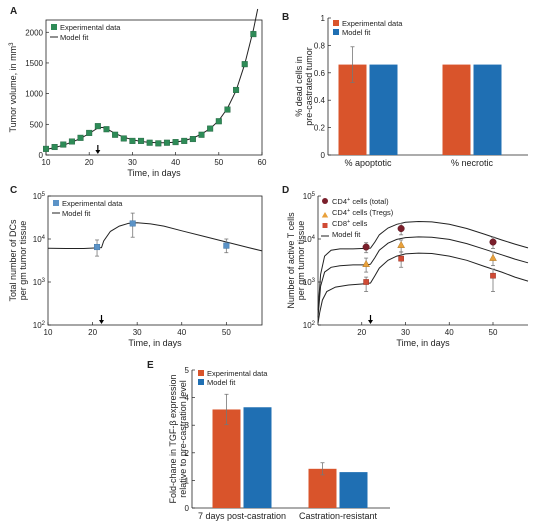 The width and height of the screenshot is (550, 532). What do you see at coordinates (309, 196) in the screenshot?
I see `y-tick-label: 105` at bounding box center [309, 196].